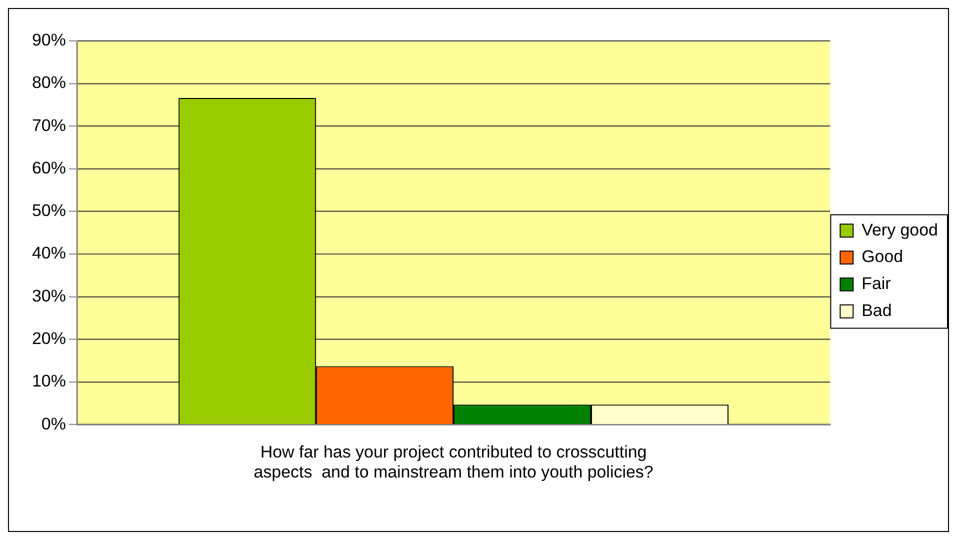 This screenshot has width=959, height=542. I want to click on y-tick-label: 80%, so click(49, 82).